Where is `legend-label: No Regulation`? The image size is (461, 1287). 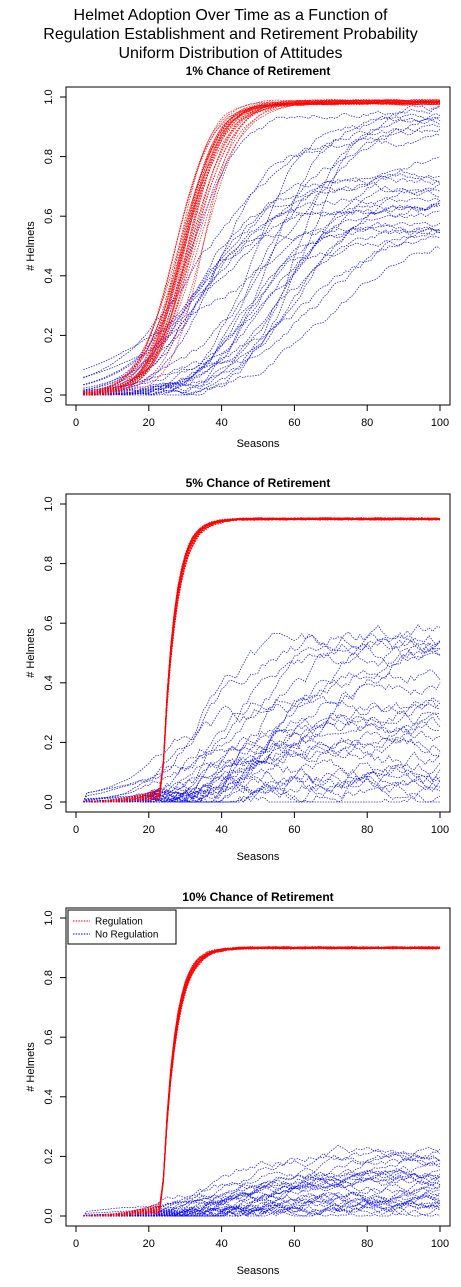
legend-label: No Regulation is located at coordinates (126, 935).